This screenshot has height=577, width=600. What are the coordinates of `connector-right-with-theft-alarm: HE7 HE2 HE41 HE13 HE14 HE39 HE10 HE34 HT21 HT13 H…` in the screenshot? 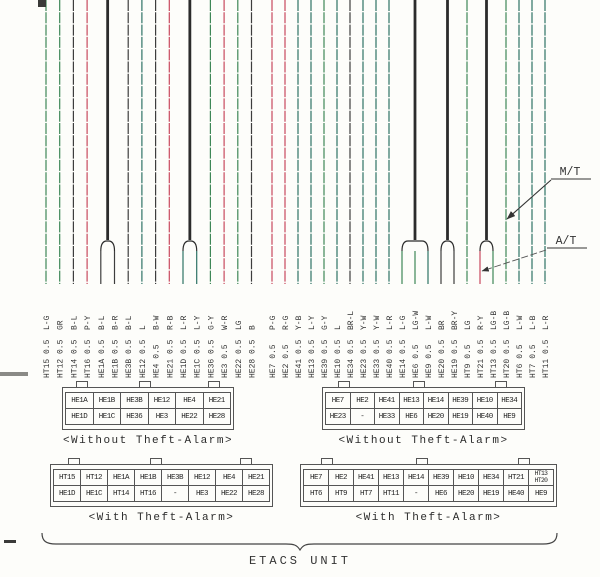 It's located at (428, 491).